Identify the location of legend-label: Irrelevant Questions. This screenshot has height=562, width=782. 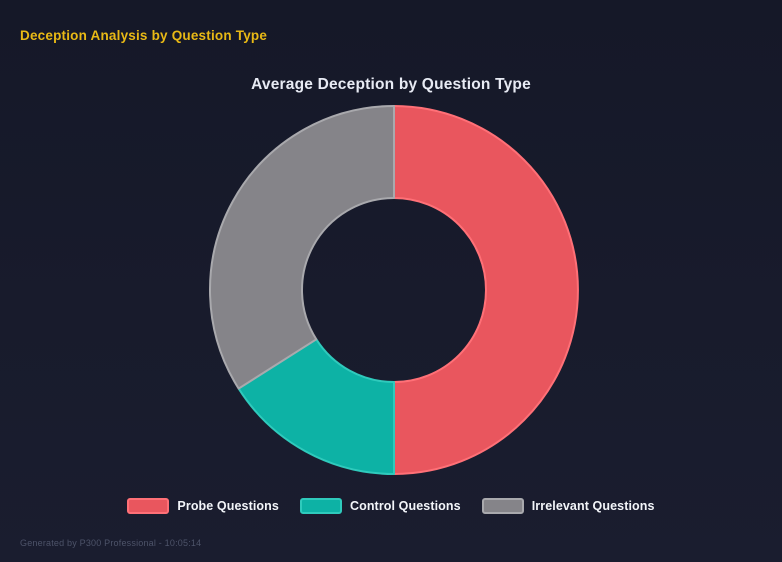
(593, 506).